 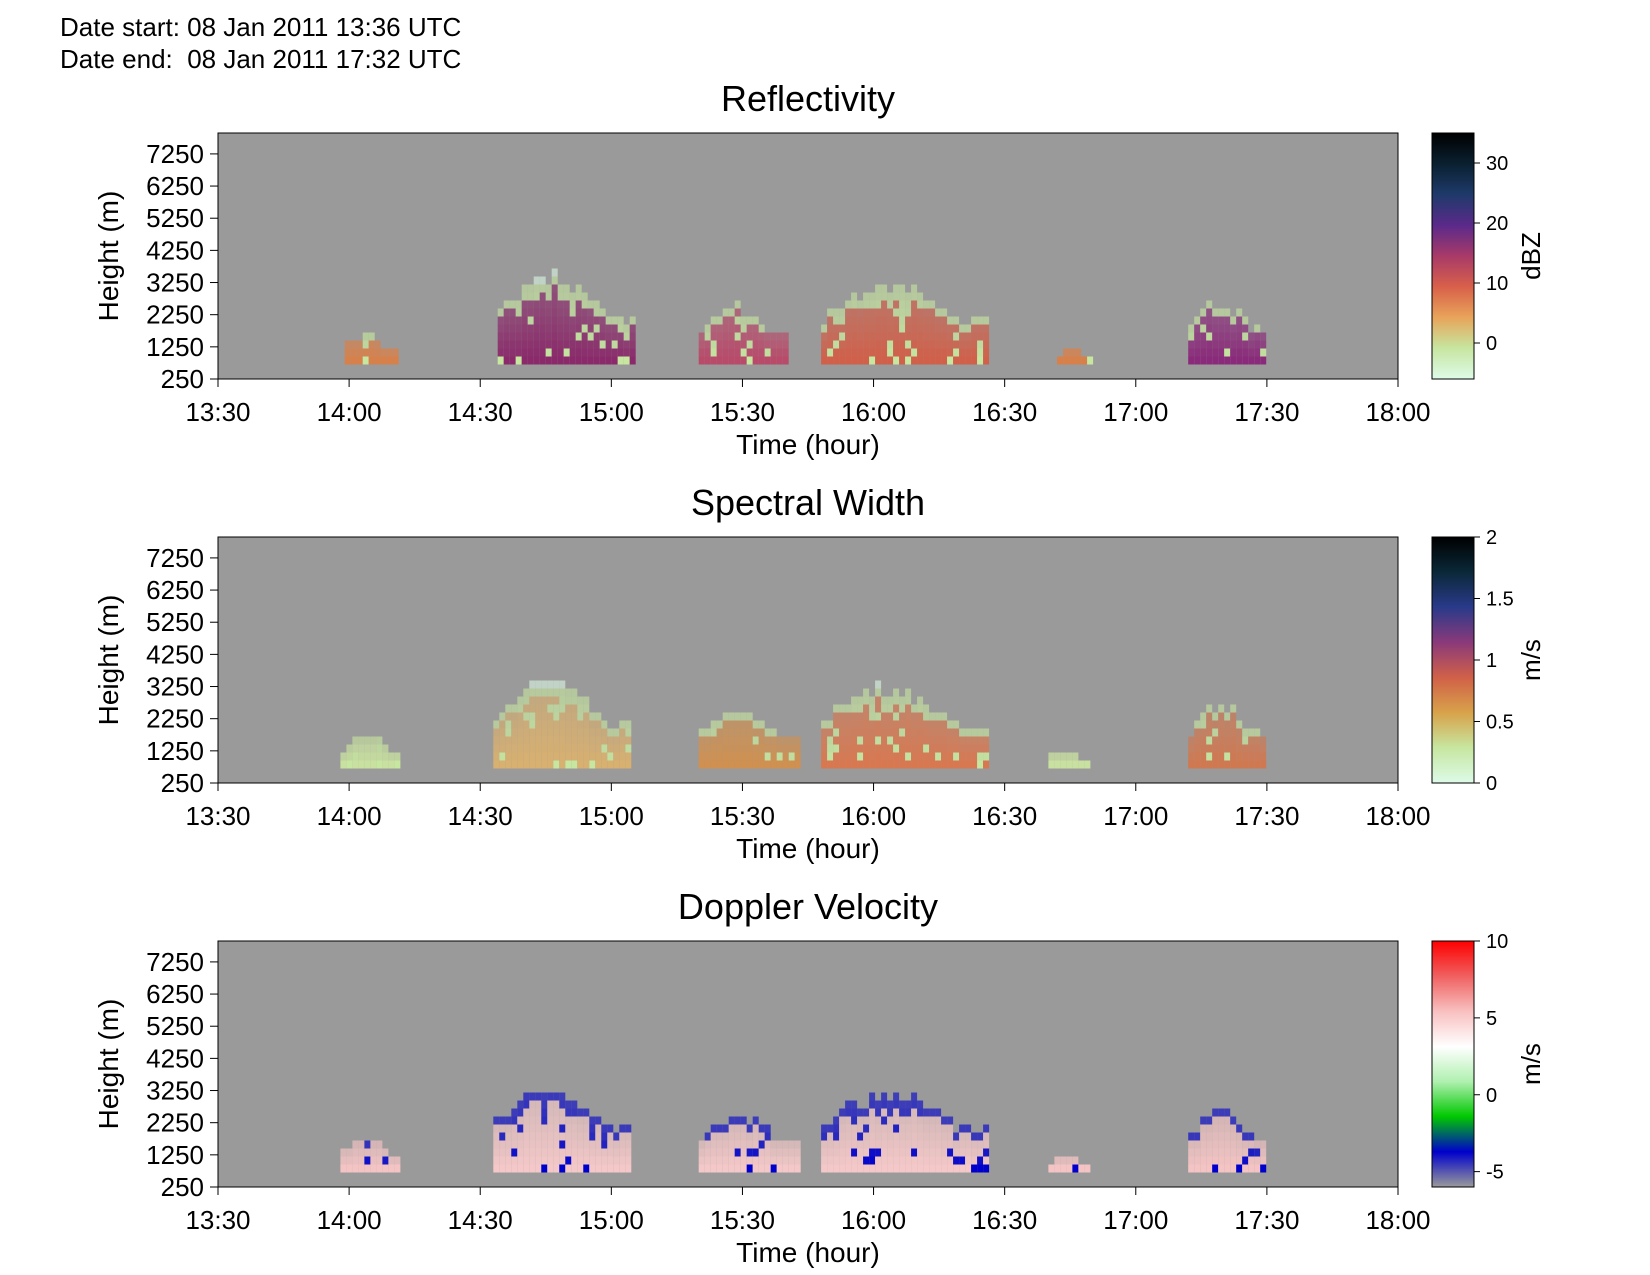 What do you see at coordinates (217, 1220) in the screenshot?
I see `x-tick-label: 13:30` at bounding box center [217, 1220].